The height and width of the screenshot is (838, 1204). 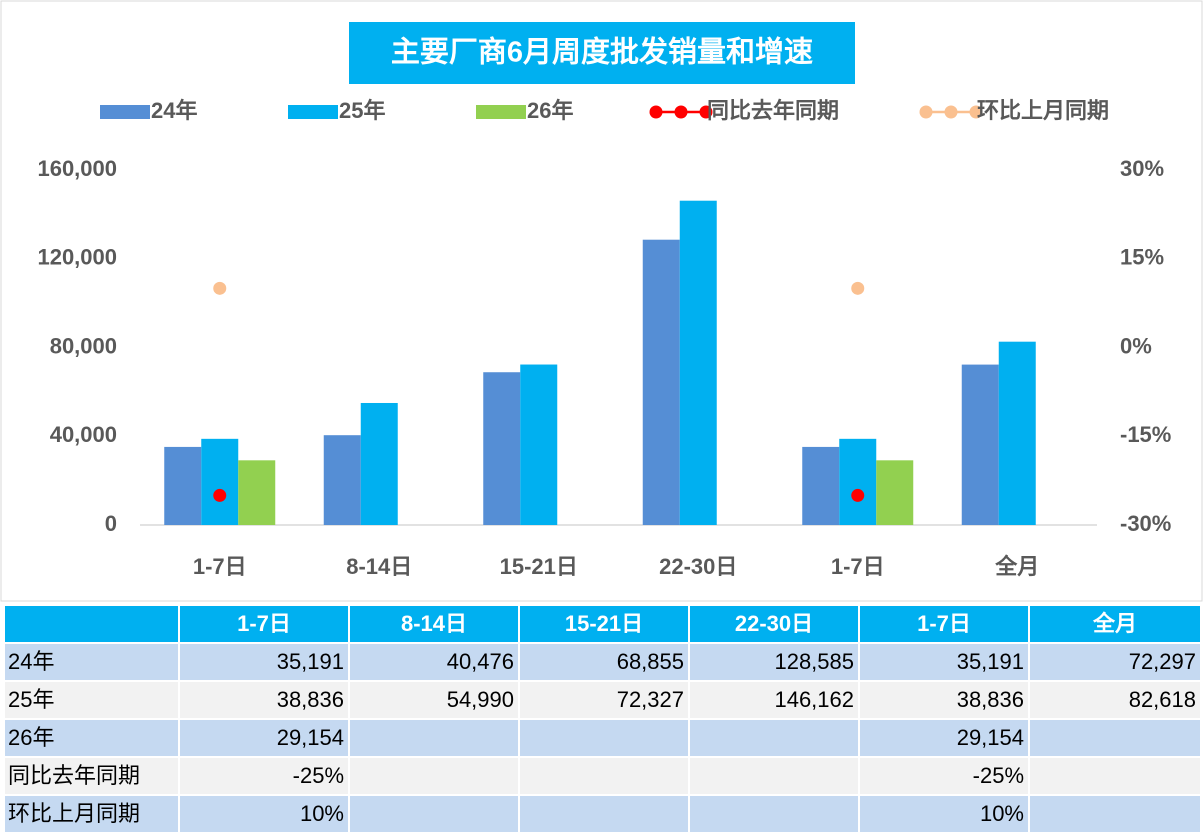 I want to click on table-row-header: 同比去年同期, so click(x=74, y=775).